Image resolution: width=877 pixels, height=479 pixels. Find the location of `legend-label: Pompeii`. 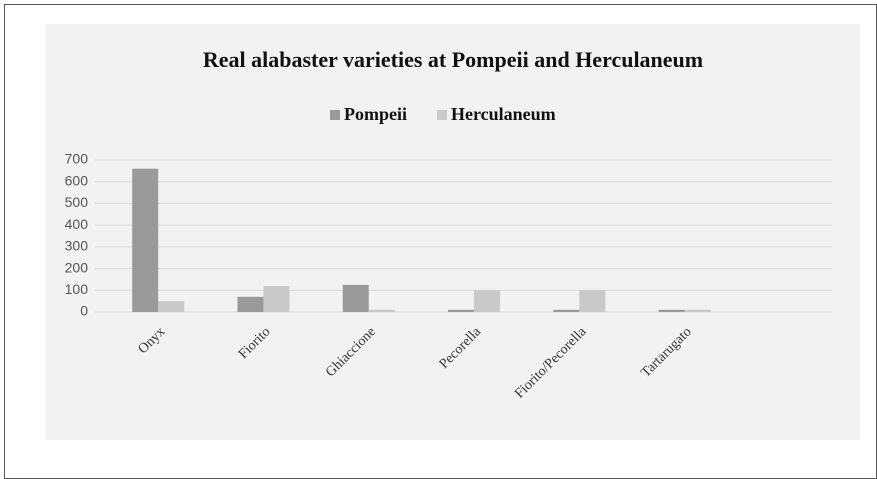

legend-label: Pompeii is located at coordinates (375, 114).